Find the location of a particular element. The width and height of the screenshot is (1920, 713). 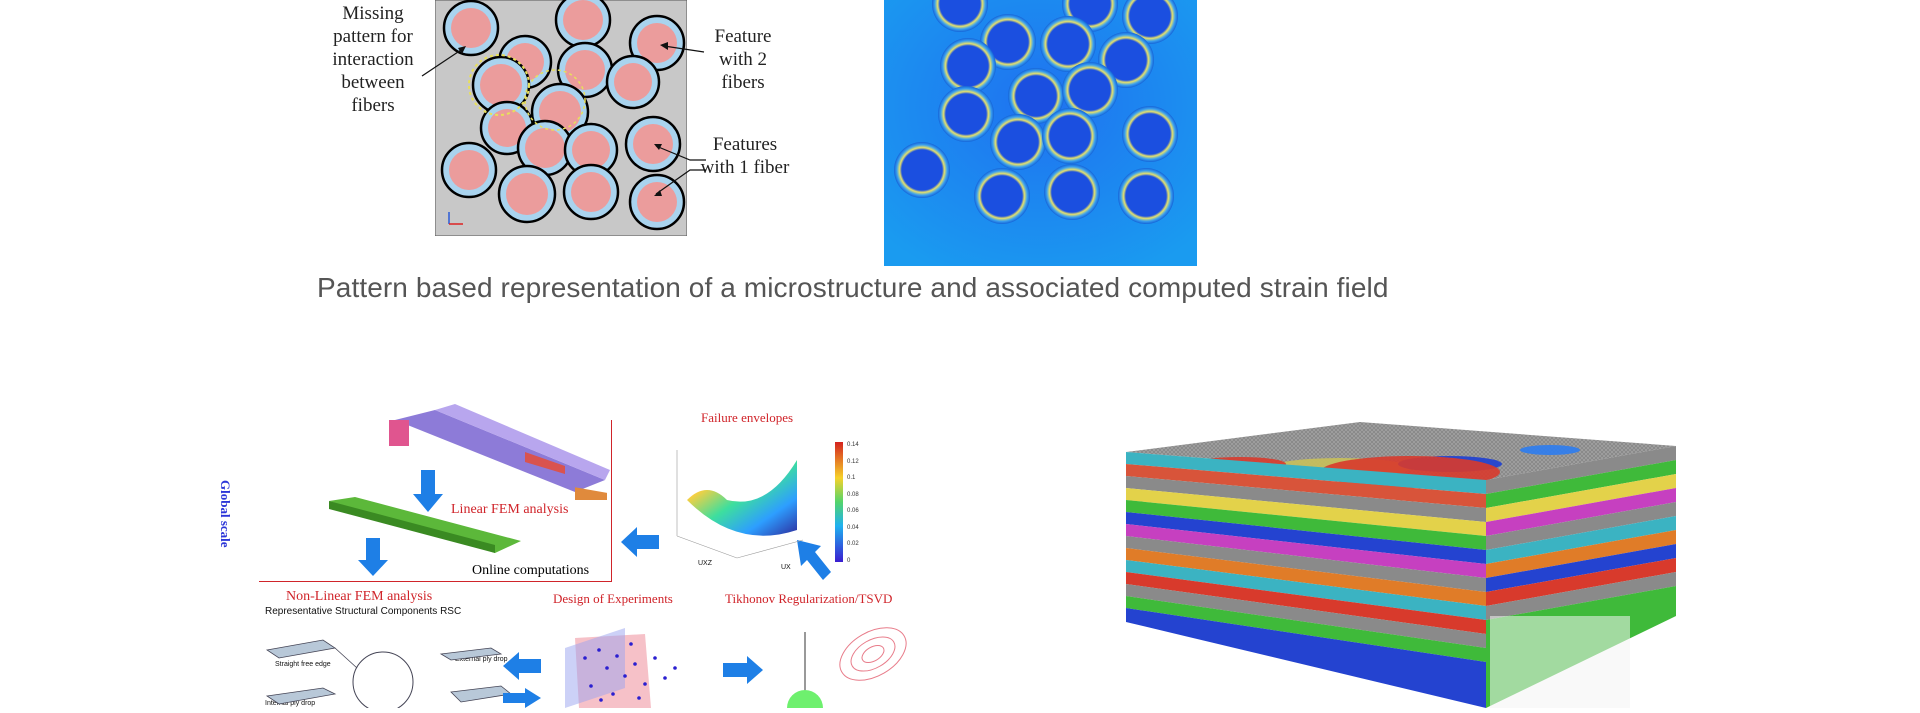

axis-label-uxz: UXZ is located at coordinates (705, 563).